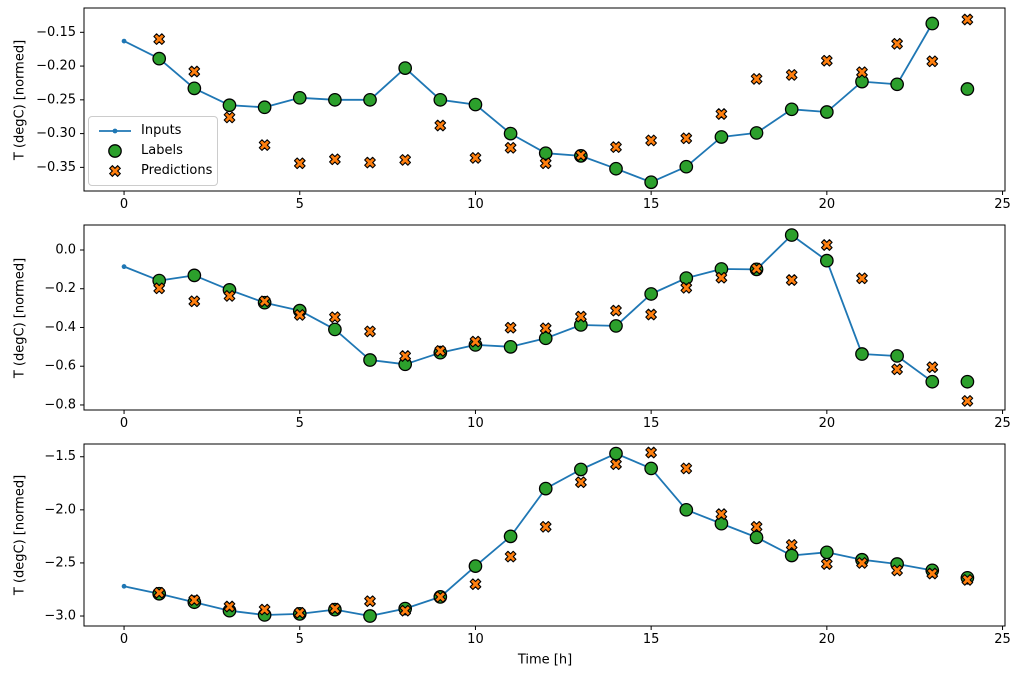 The image size is (1023, 679). I want to click on y-axis-ticks: −0.15 −0.20 −0.25 −0.30 −0.35, so click(60, 100).